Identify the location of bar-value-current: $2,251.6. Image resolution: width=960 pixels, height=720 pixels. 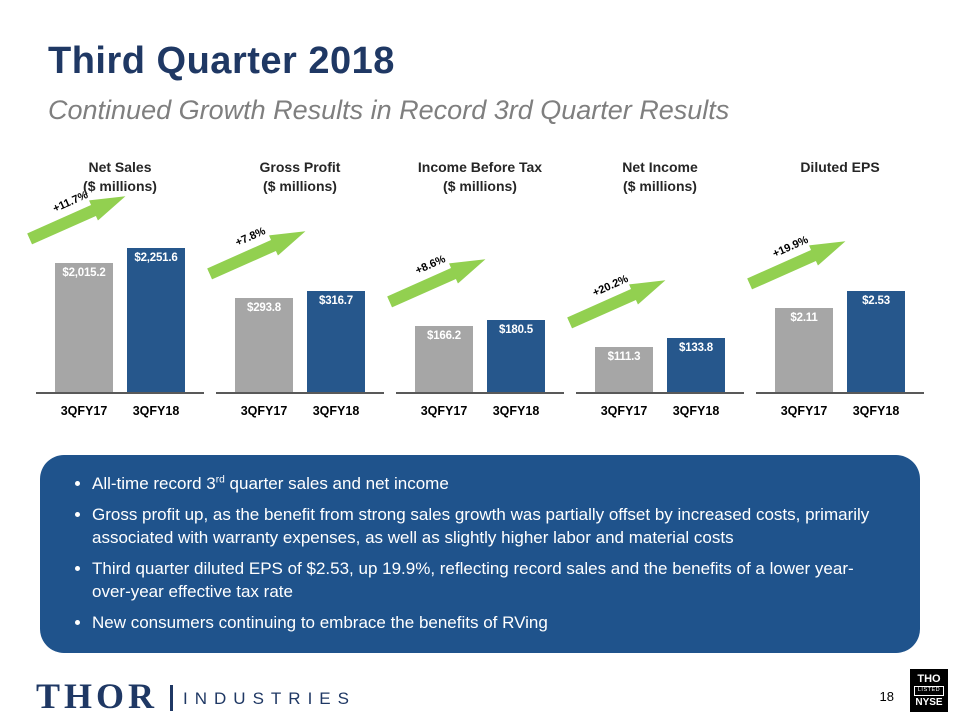
(156, 258).